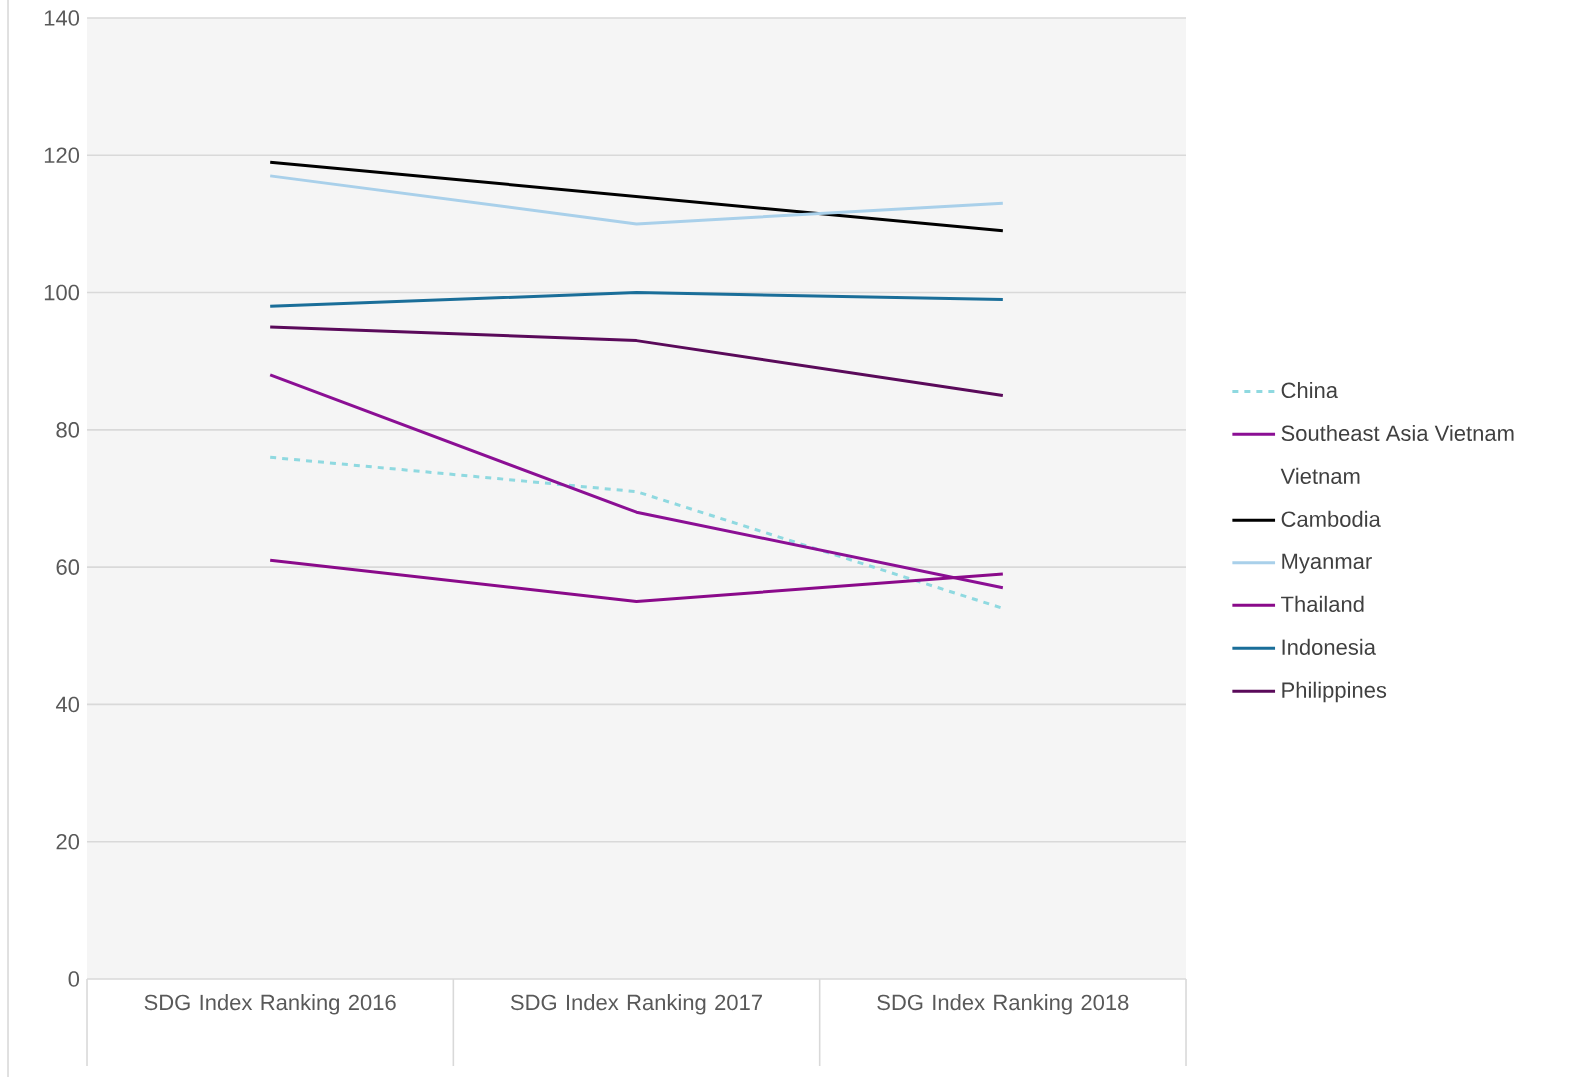 The width and height of the screenshot is (1570, 1077). I want to click on y-tick-label: 80, so click(68, 430).